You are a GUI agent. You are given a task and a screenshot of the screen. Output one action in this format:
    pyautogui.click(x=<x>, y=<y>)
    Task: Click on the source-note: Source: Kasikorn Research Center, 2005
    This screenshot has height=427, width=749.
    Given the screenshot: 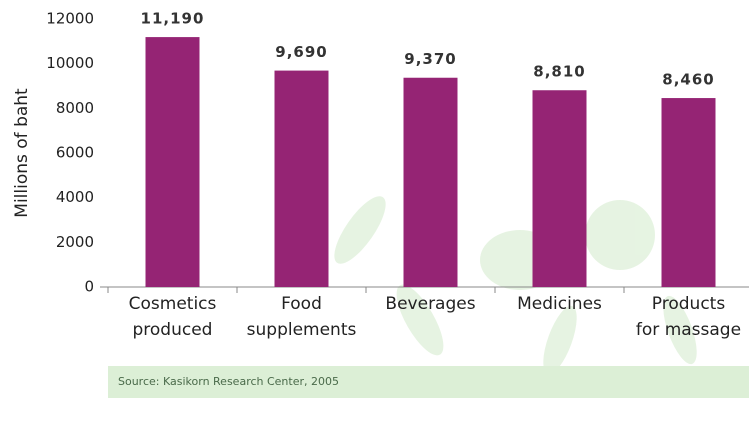 What is the action you would take?
    pyautogui.click(x=228, y=381)
    